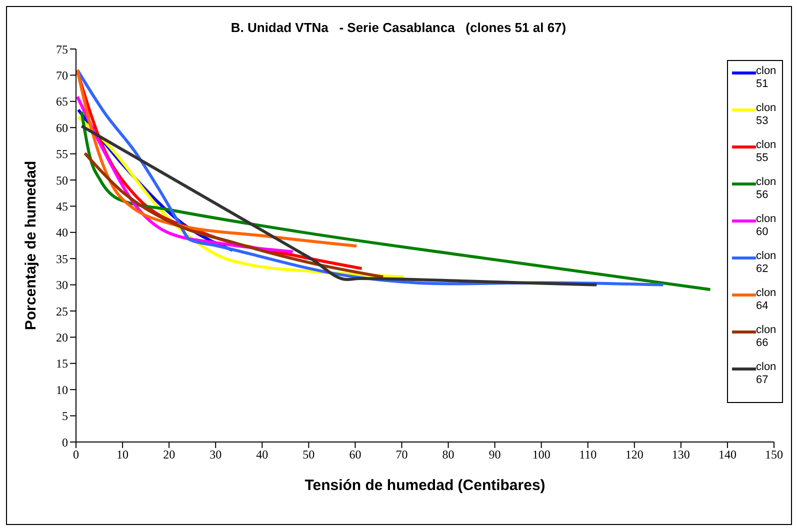 Image resolution: width=797 pixels, height=530 pixels. Describe the element at coordinates (62, 49) in the screenshot. I see `y-tick-label: 75` at that location.